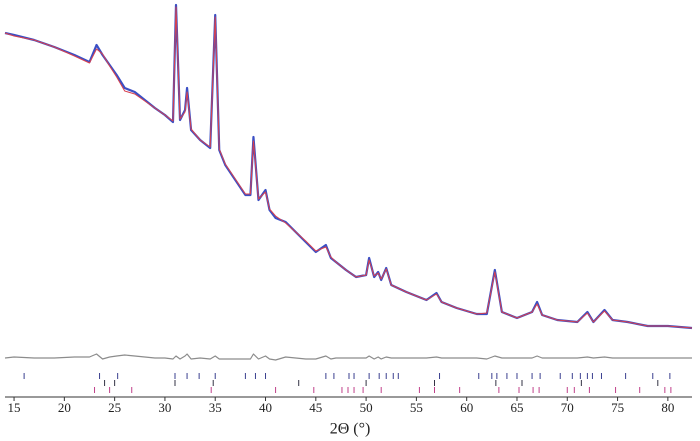 This screenshot has height=441, width=700. I want to click on x-tick-label: 70, so click(567, 407).